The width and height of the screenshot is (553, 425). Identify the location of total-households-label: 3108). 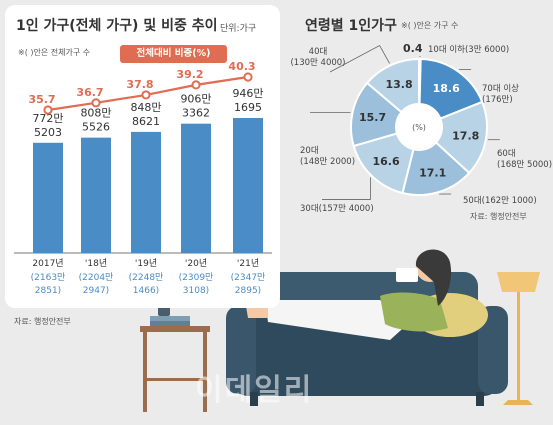
(196, 291).